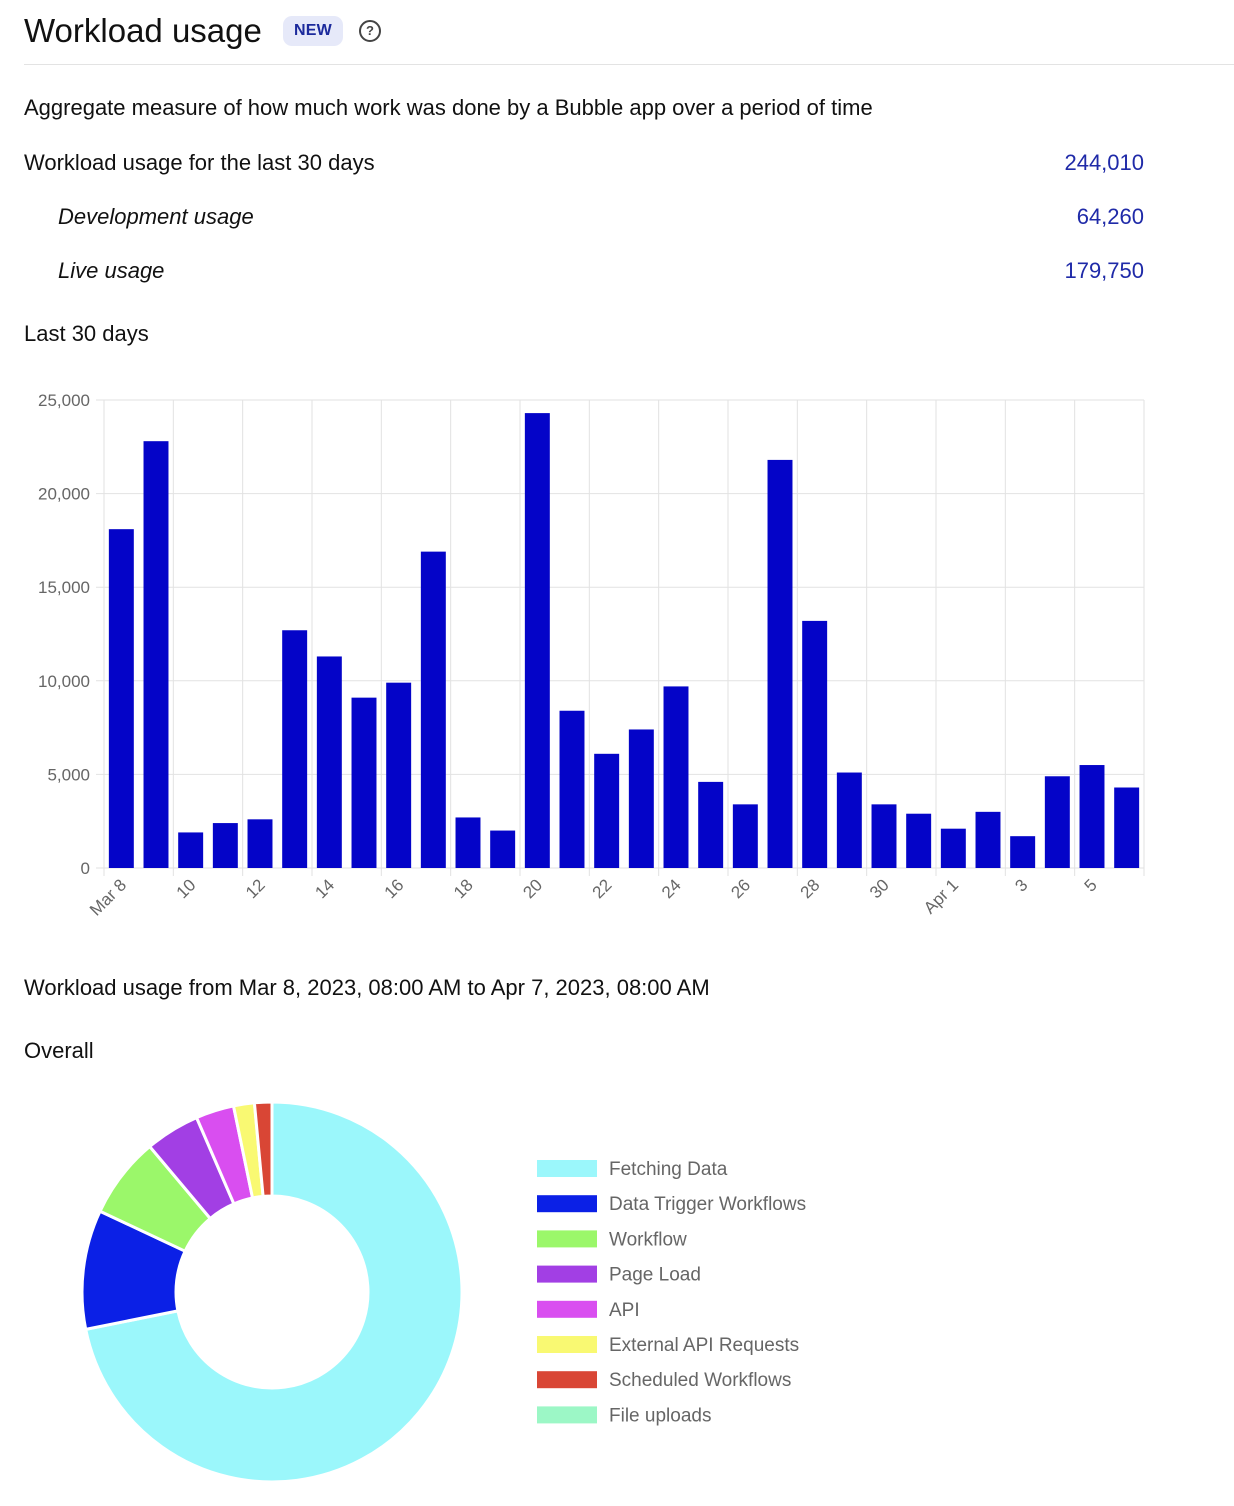 The width and height of the screenshot is (1234, 1506). I want to click on legend-item-page-load: Page Load, so click(619, 1275).